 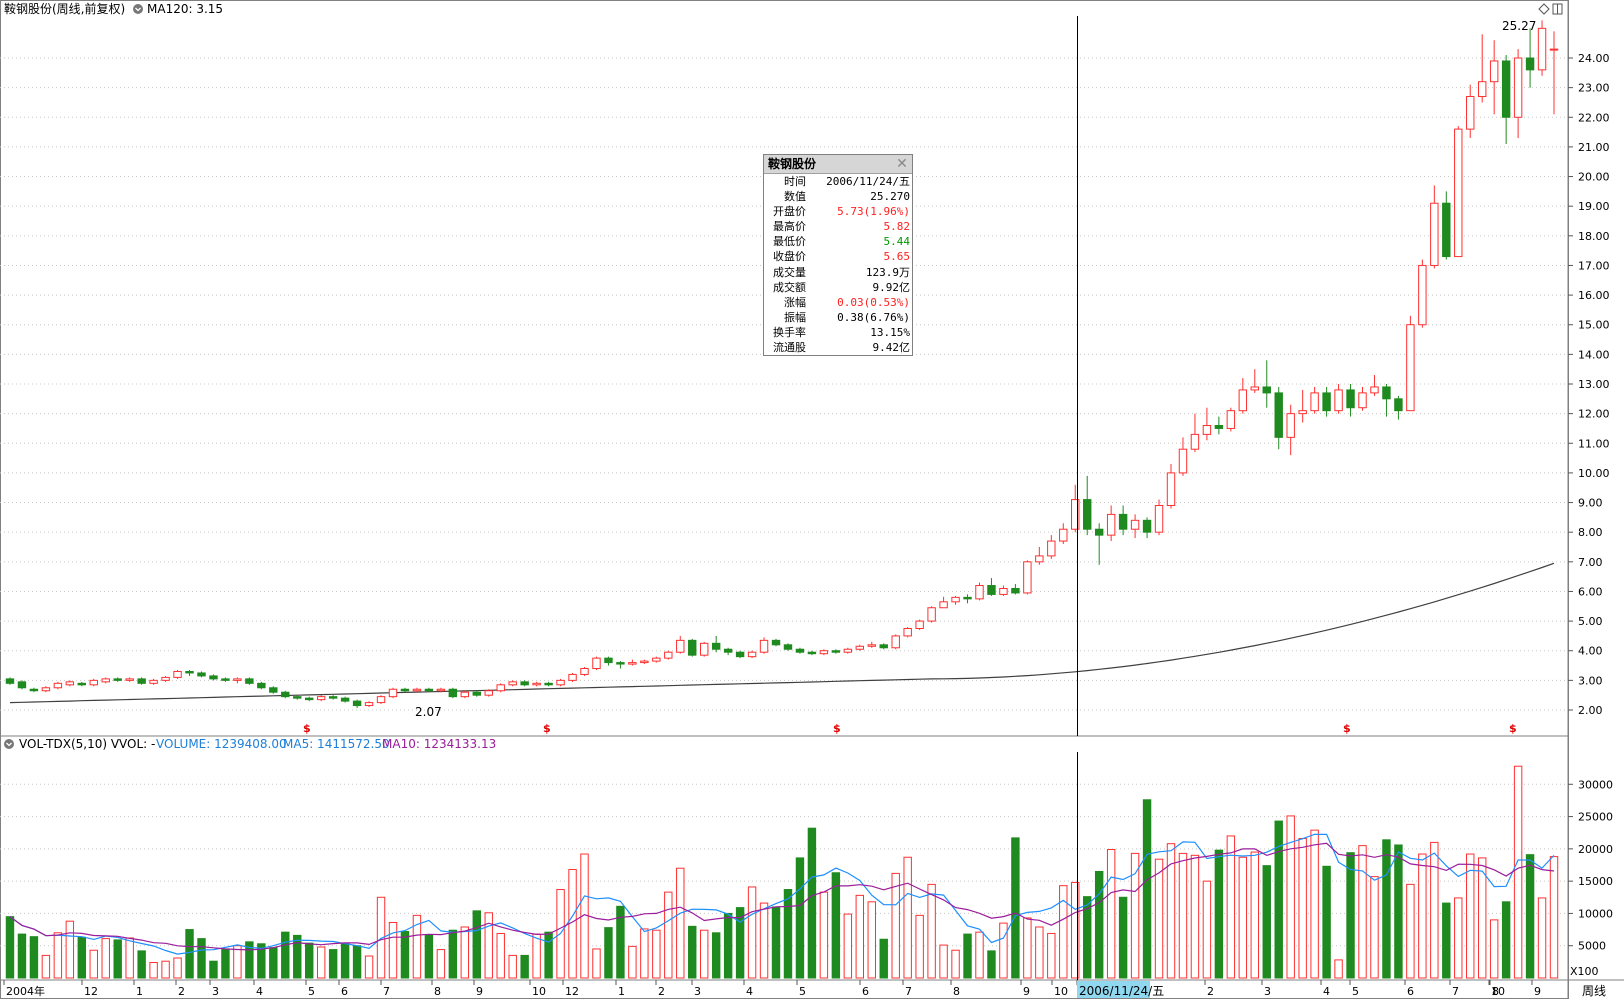 What do you see at coordinates (1544, 9) in the screenshot?
I see `diamond-icon` at bounding box center [1544, 9].